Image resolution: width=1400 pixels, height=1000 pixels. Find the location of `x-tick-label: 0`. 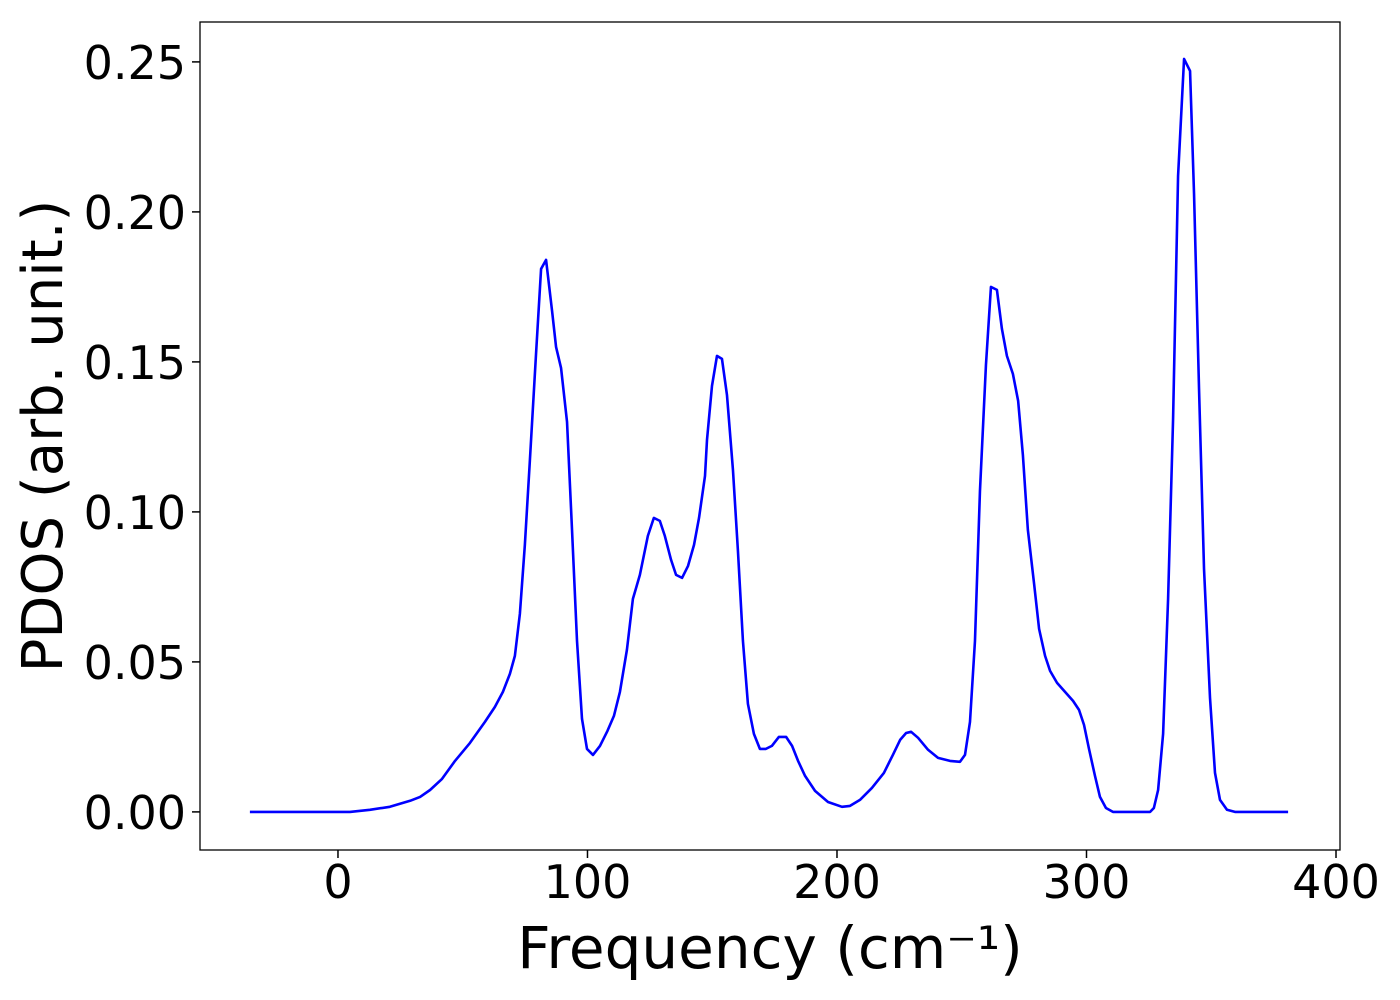

x-tick-label: 0 is located at coordinates (337, 882).